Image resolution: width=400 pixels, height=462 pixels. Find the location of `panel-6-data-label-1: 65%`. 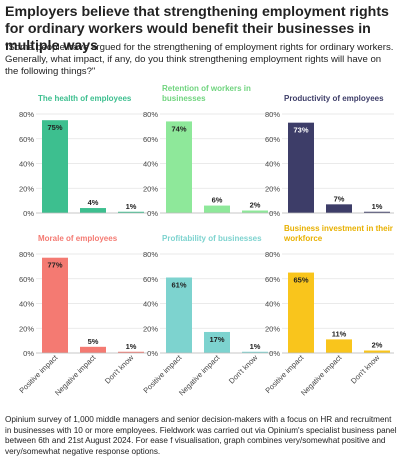

panel-6-data-label-1: 65% is located at coordinates (300, 280).